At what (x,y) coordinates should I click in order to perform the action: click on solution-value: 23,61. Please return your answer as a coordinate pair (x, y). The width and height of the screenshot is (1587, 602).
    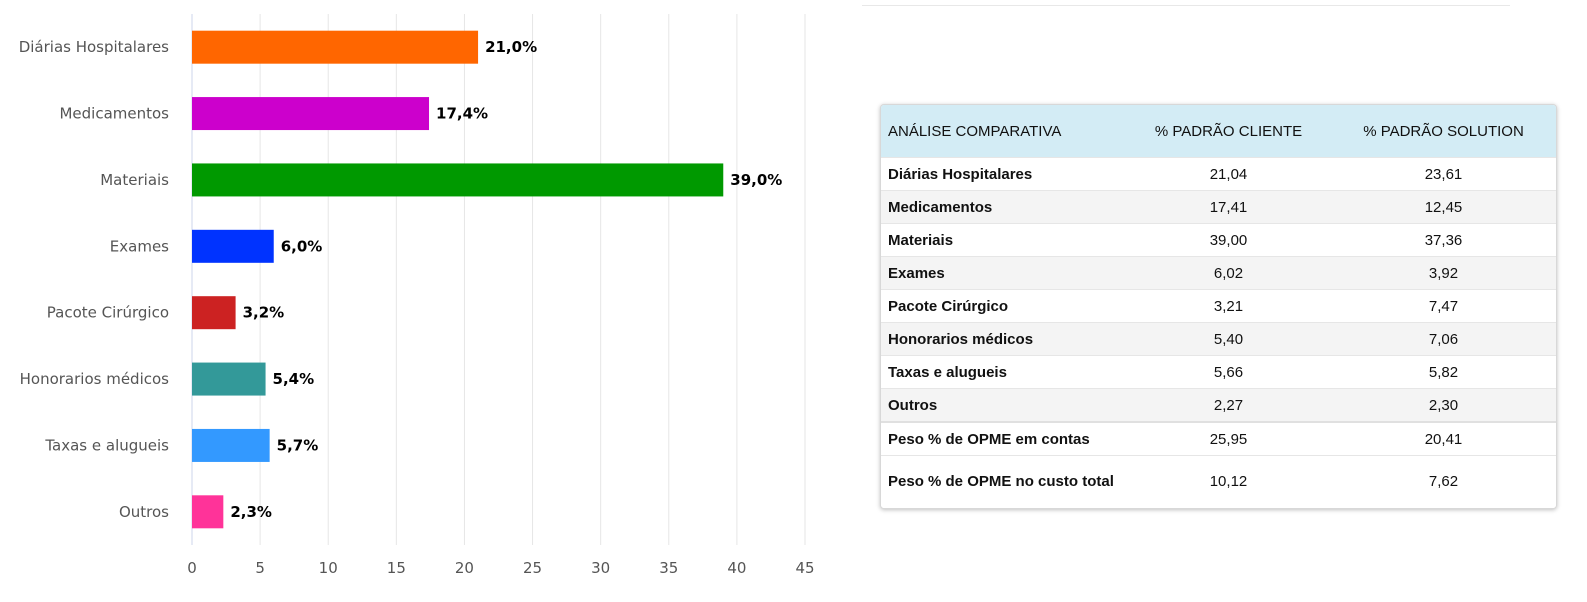
    Looking at the image, I should click on (1443, 174).